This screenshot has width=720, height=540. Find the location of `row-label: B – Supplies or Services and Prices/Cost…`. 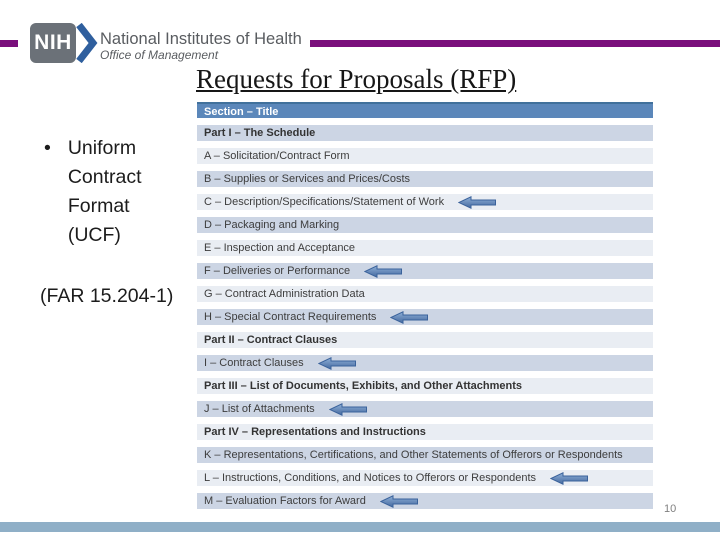

row-label: B – Supplies or Services and Prices/Cost… is located at coordinates (307, 179).